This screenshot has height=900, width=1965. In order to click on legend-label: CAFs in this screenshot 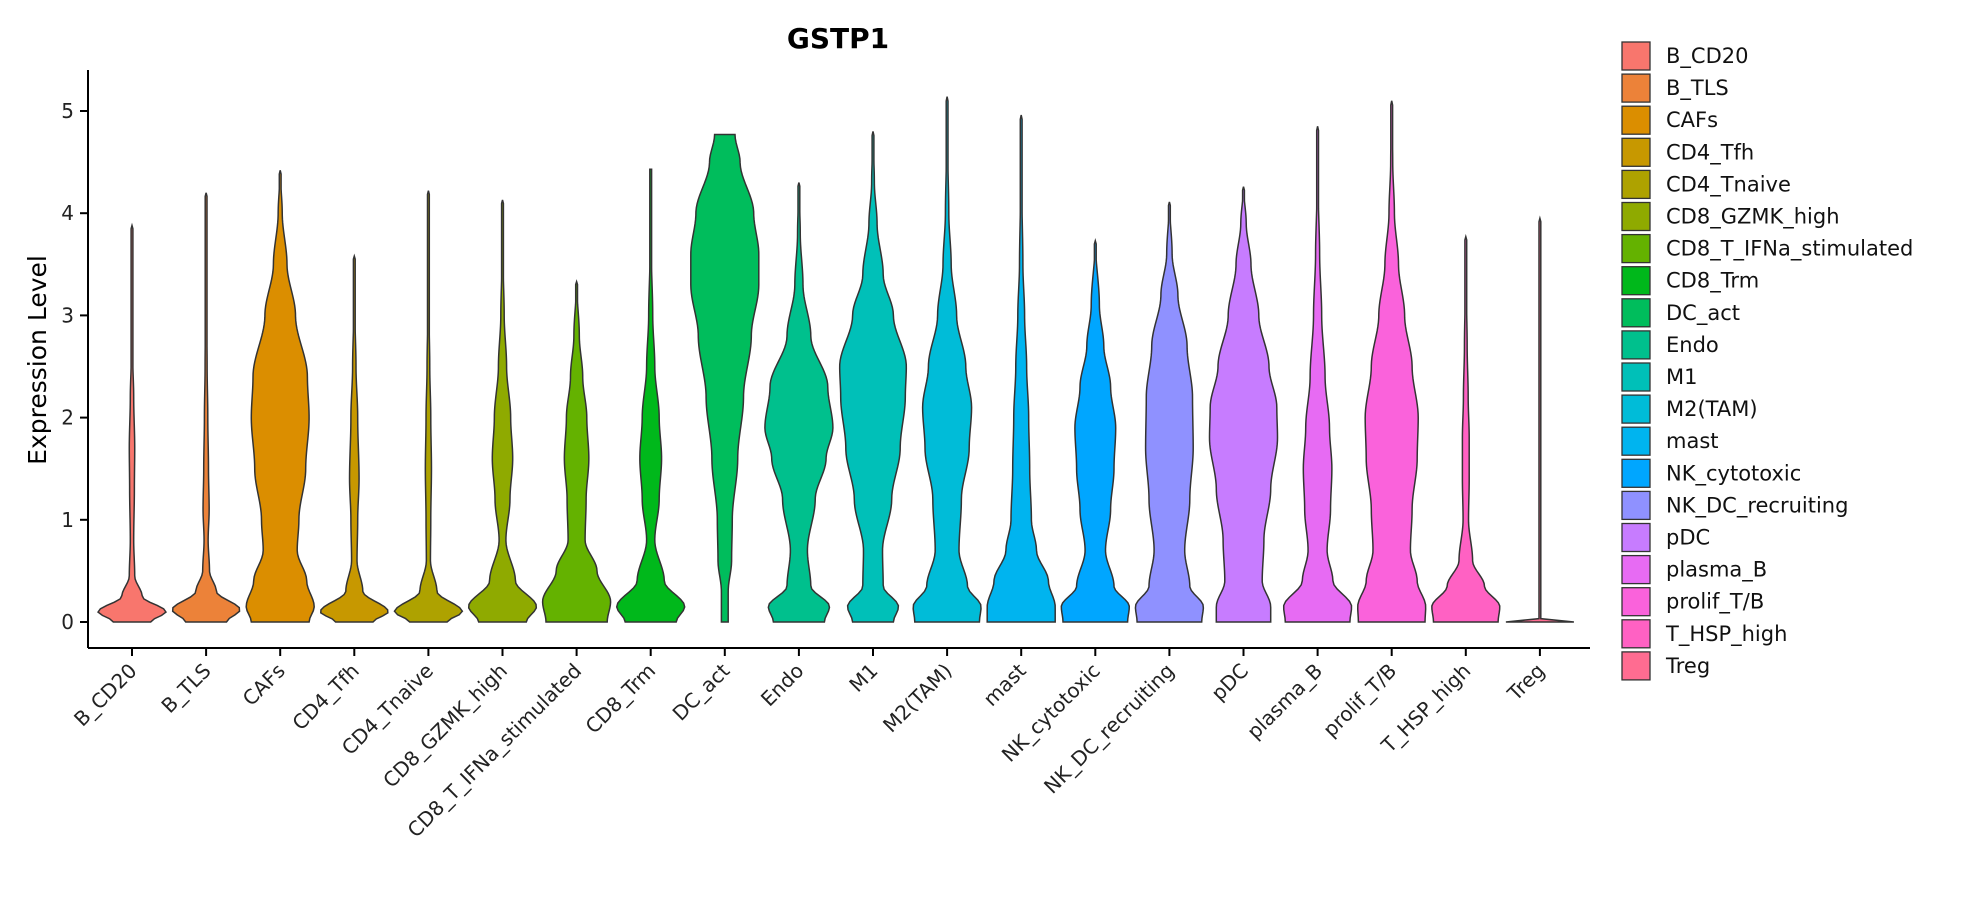, I will do `click(1692, 120)`.